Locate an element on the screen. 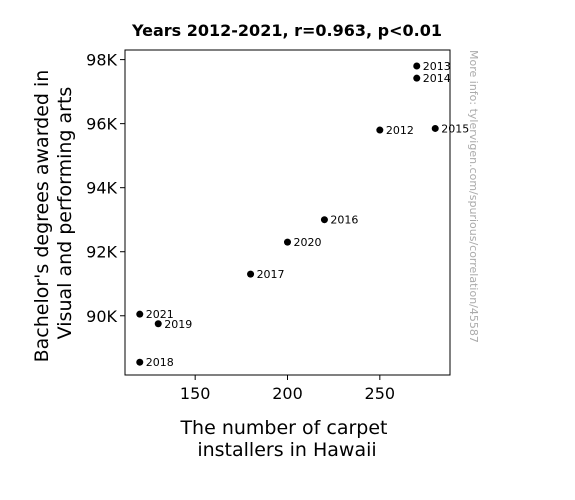  y-tick-label: 94K is located at coordinates (101, 188).